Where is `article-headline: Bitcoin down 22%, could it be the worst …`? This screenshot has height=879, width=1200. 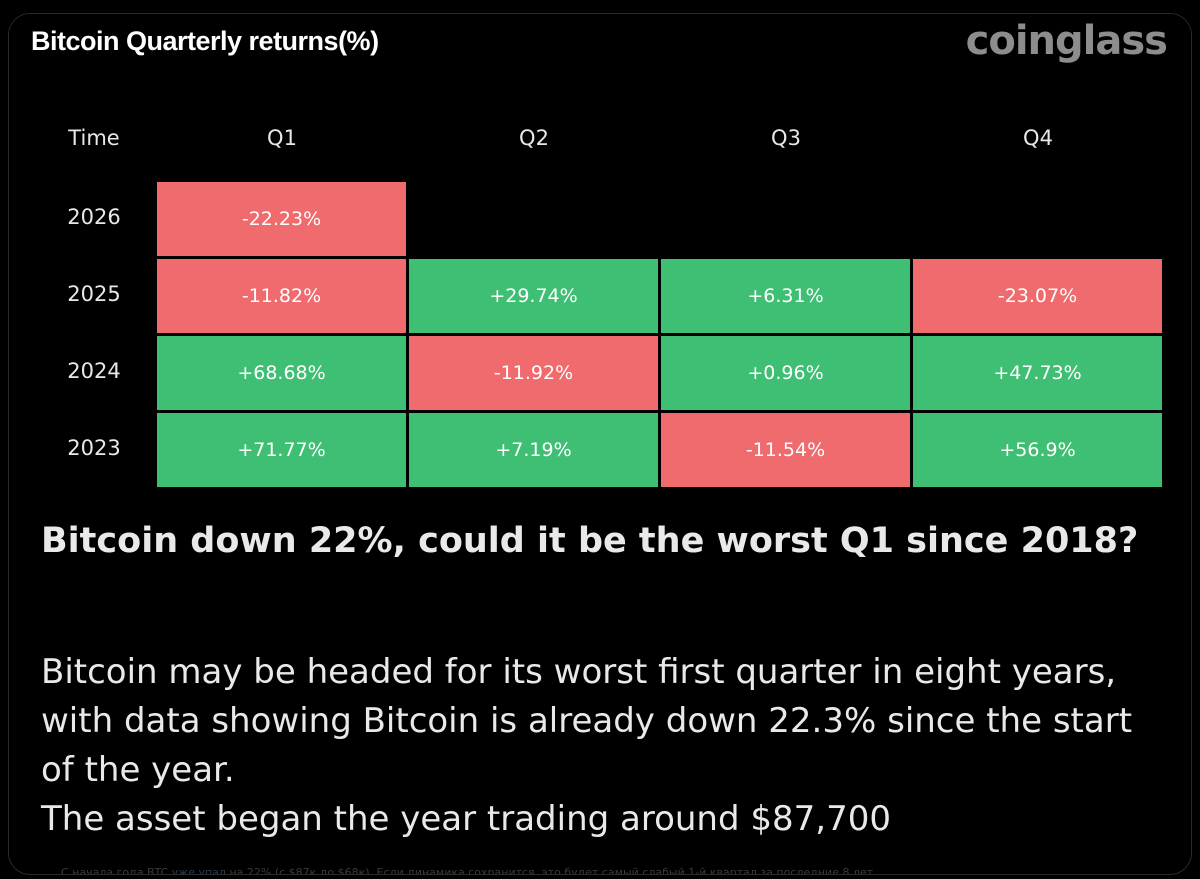
article-headline: Bitcoin down 22%, could it be the worst … is located at coordinates (590, 541).